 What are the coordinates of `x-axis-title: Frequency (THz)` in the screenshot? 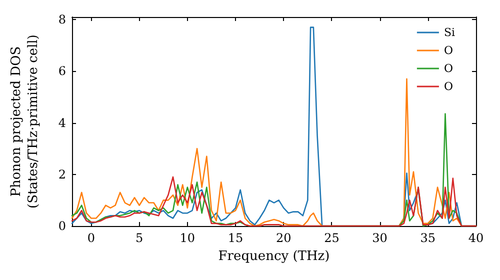 It's located at (274, 256).